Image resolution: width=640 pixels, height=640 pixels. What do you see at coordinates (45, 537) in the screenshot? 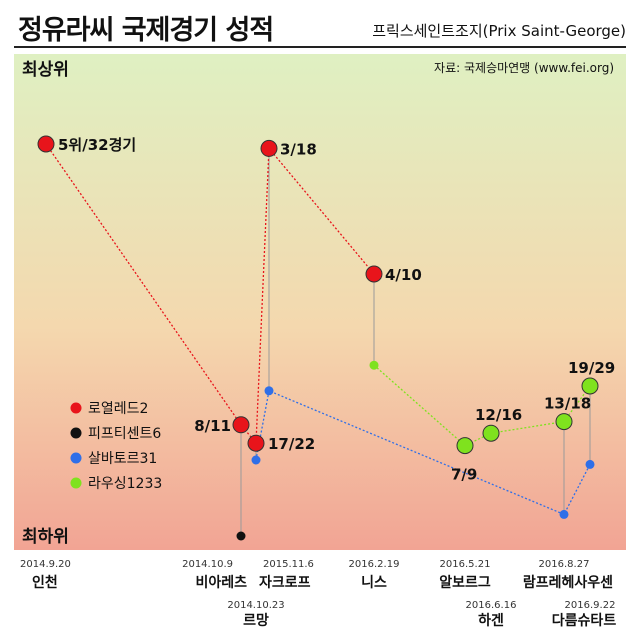
I see `y-bottom-label: 최하위` at bounding box center [45, 537].